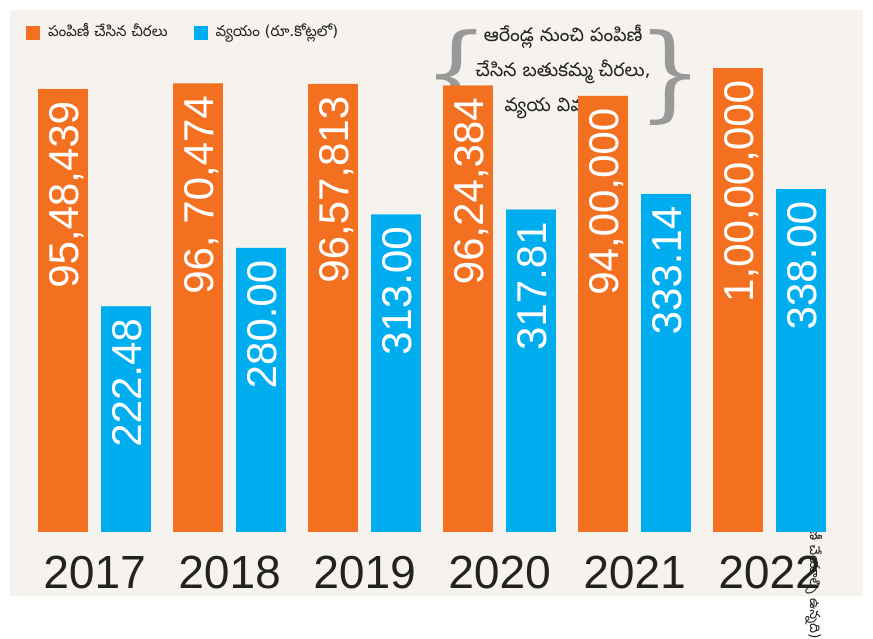  I want to click on legend-item-saris: పంపిణీ చేసిన చీరలు, so click(97, 33).